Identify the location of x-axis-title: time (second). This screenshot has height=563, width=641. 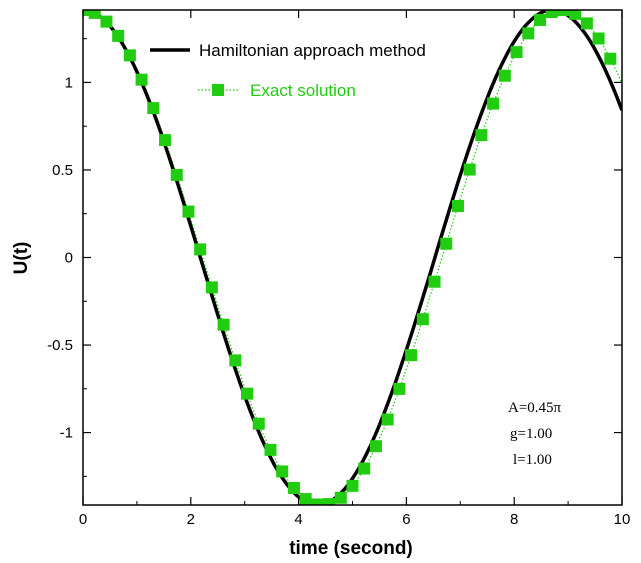
(351, 548).